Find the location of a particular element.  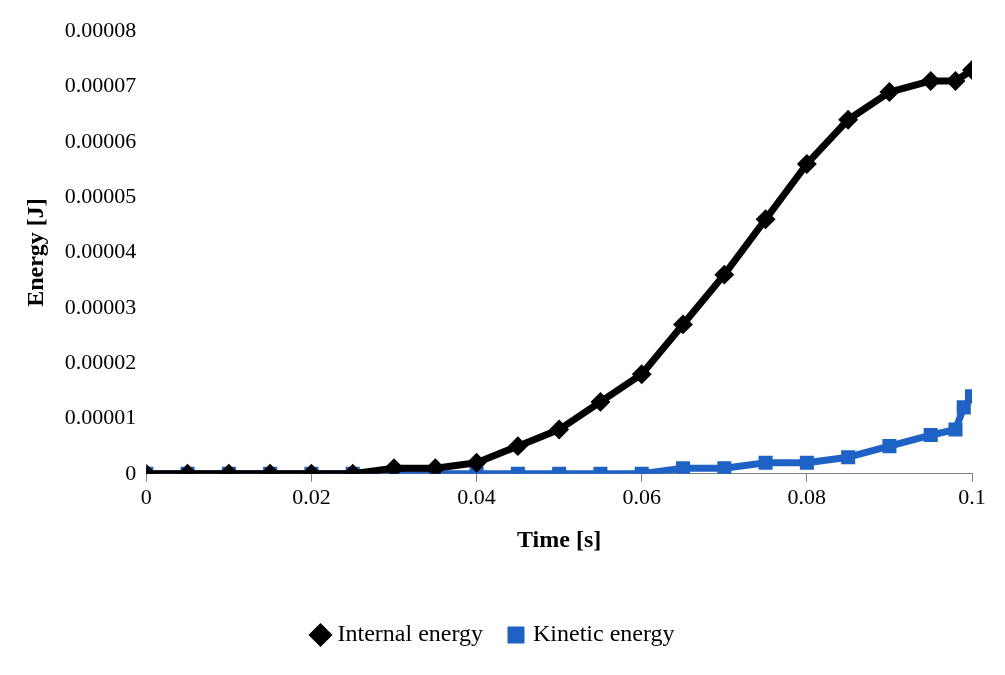

x-tick-label: 0.08 is located at coordinates (807, 496).